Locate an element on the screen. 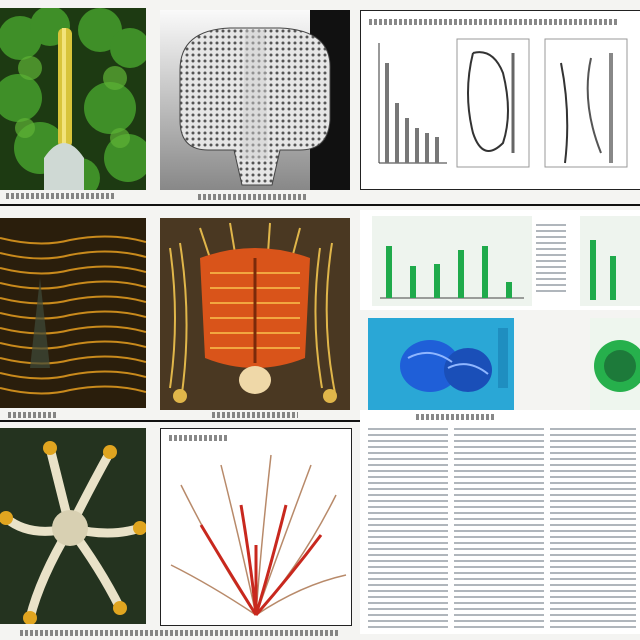 This screenshot has height=640, width=640. chart-legend-mid is located at coordinates (551, 259).